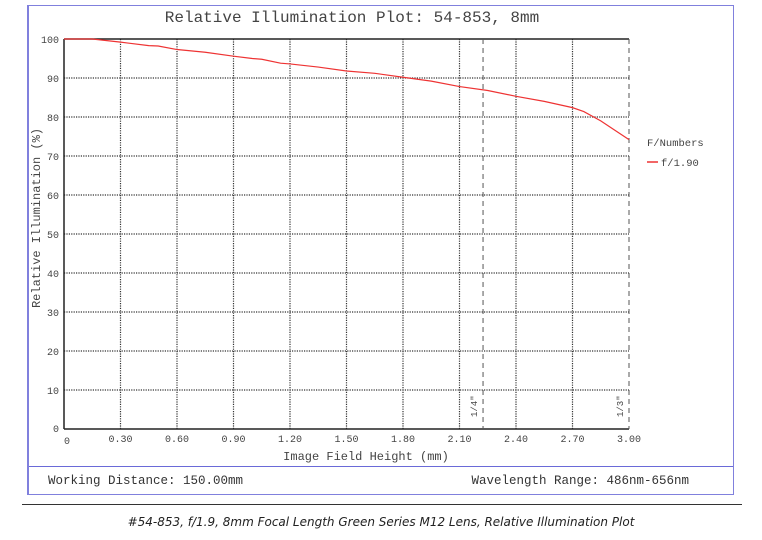  I want to click on x-tick-label: 3.00, so click(629, 440).